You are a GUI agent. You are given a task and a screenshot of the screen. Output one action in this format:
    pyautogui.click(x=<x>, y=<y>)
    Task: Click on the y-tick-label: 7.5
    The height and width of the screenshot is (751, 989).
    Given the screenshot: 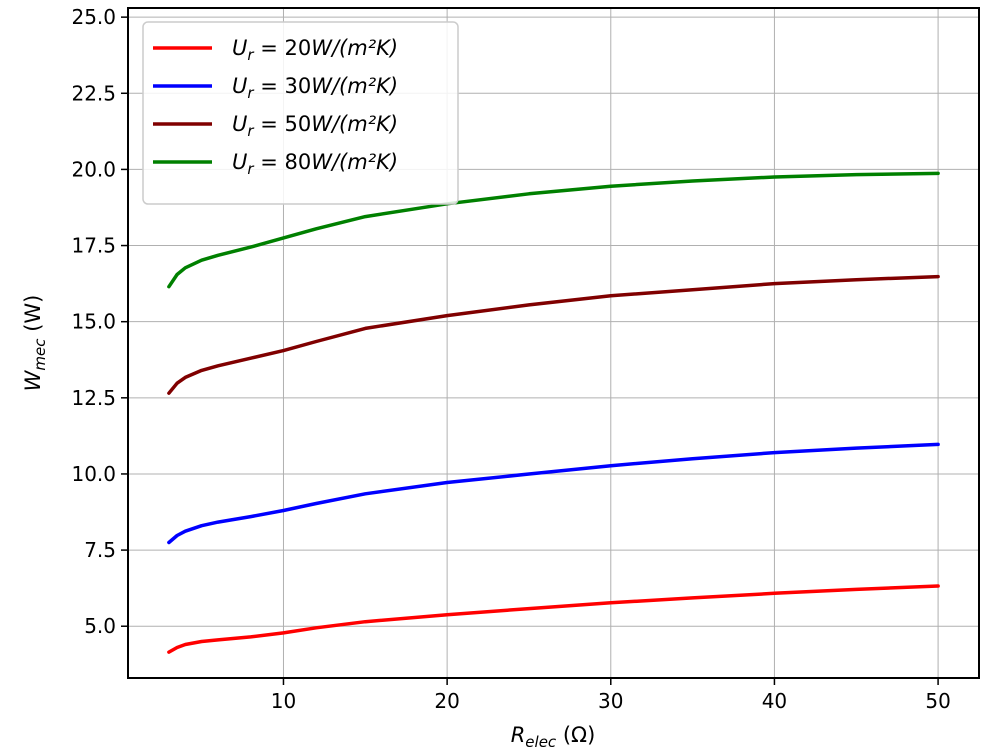 What is the action you would take?
    pyautogui.click(x=100, y=550)
    